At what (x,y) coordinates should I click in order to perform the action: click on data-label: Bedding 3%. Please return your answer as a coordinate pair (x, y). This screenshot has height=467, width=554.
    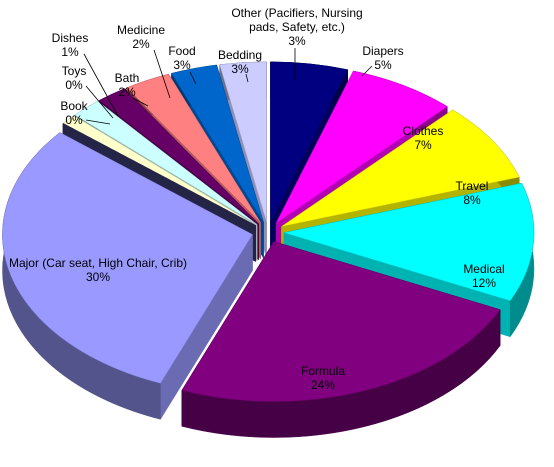
    Looking at the image, I should click on (240, 62).